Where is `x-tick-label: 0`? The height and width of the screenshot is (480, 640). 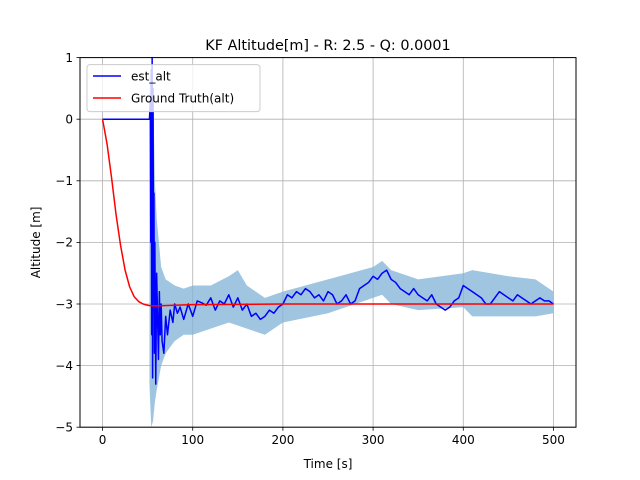
x-tick-label: 0 is located at coordinates (103, 440).